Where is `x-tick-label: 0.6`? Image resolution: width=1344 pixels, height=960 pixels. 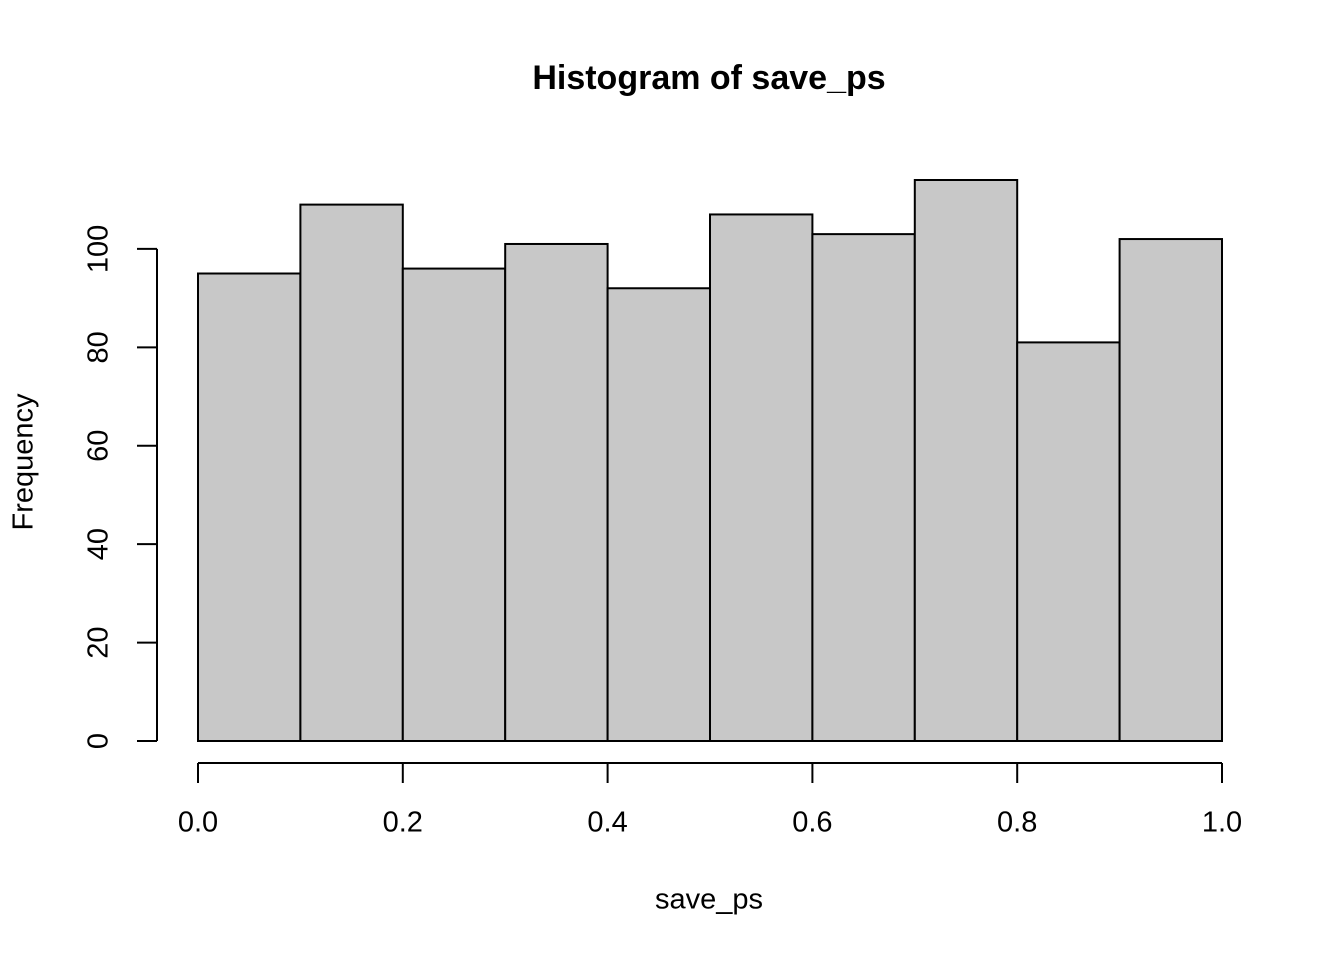
x-tick-label: 0.6 is located at coordinates (812, 823).